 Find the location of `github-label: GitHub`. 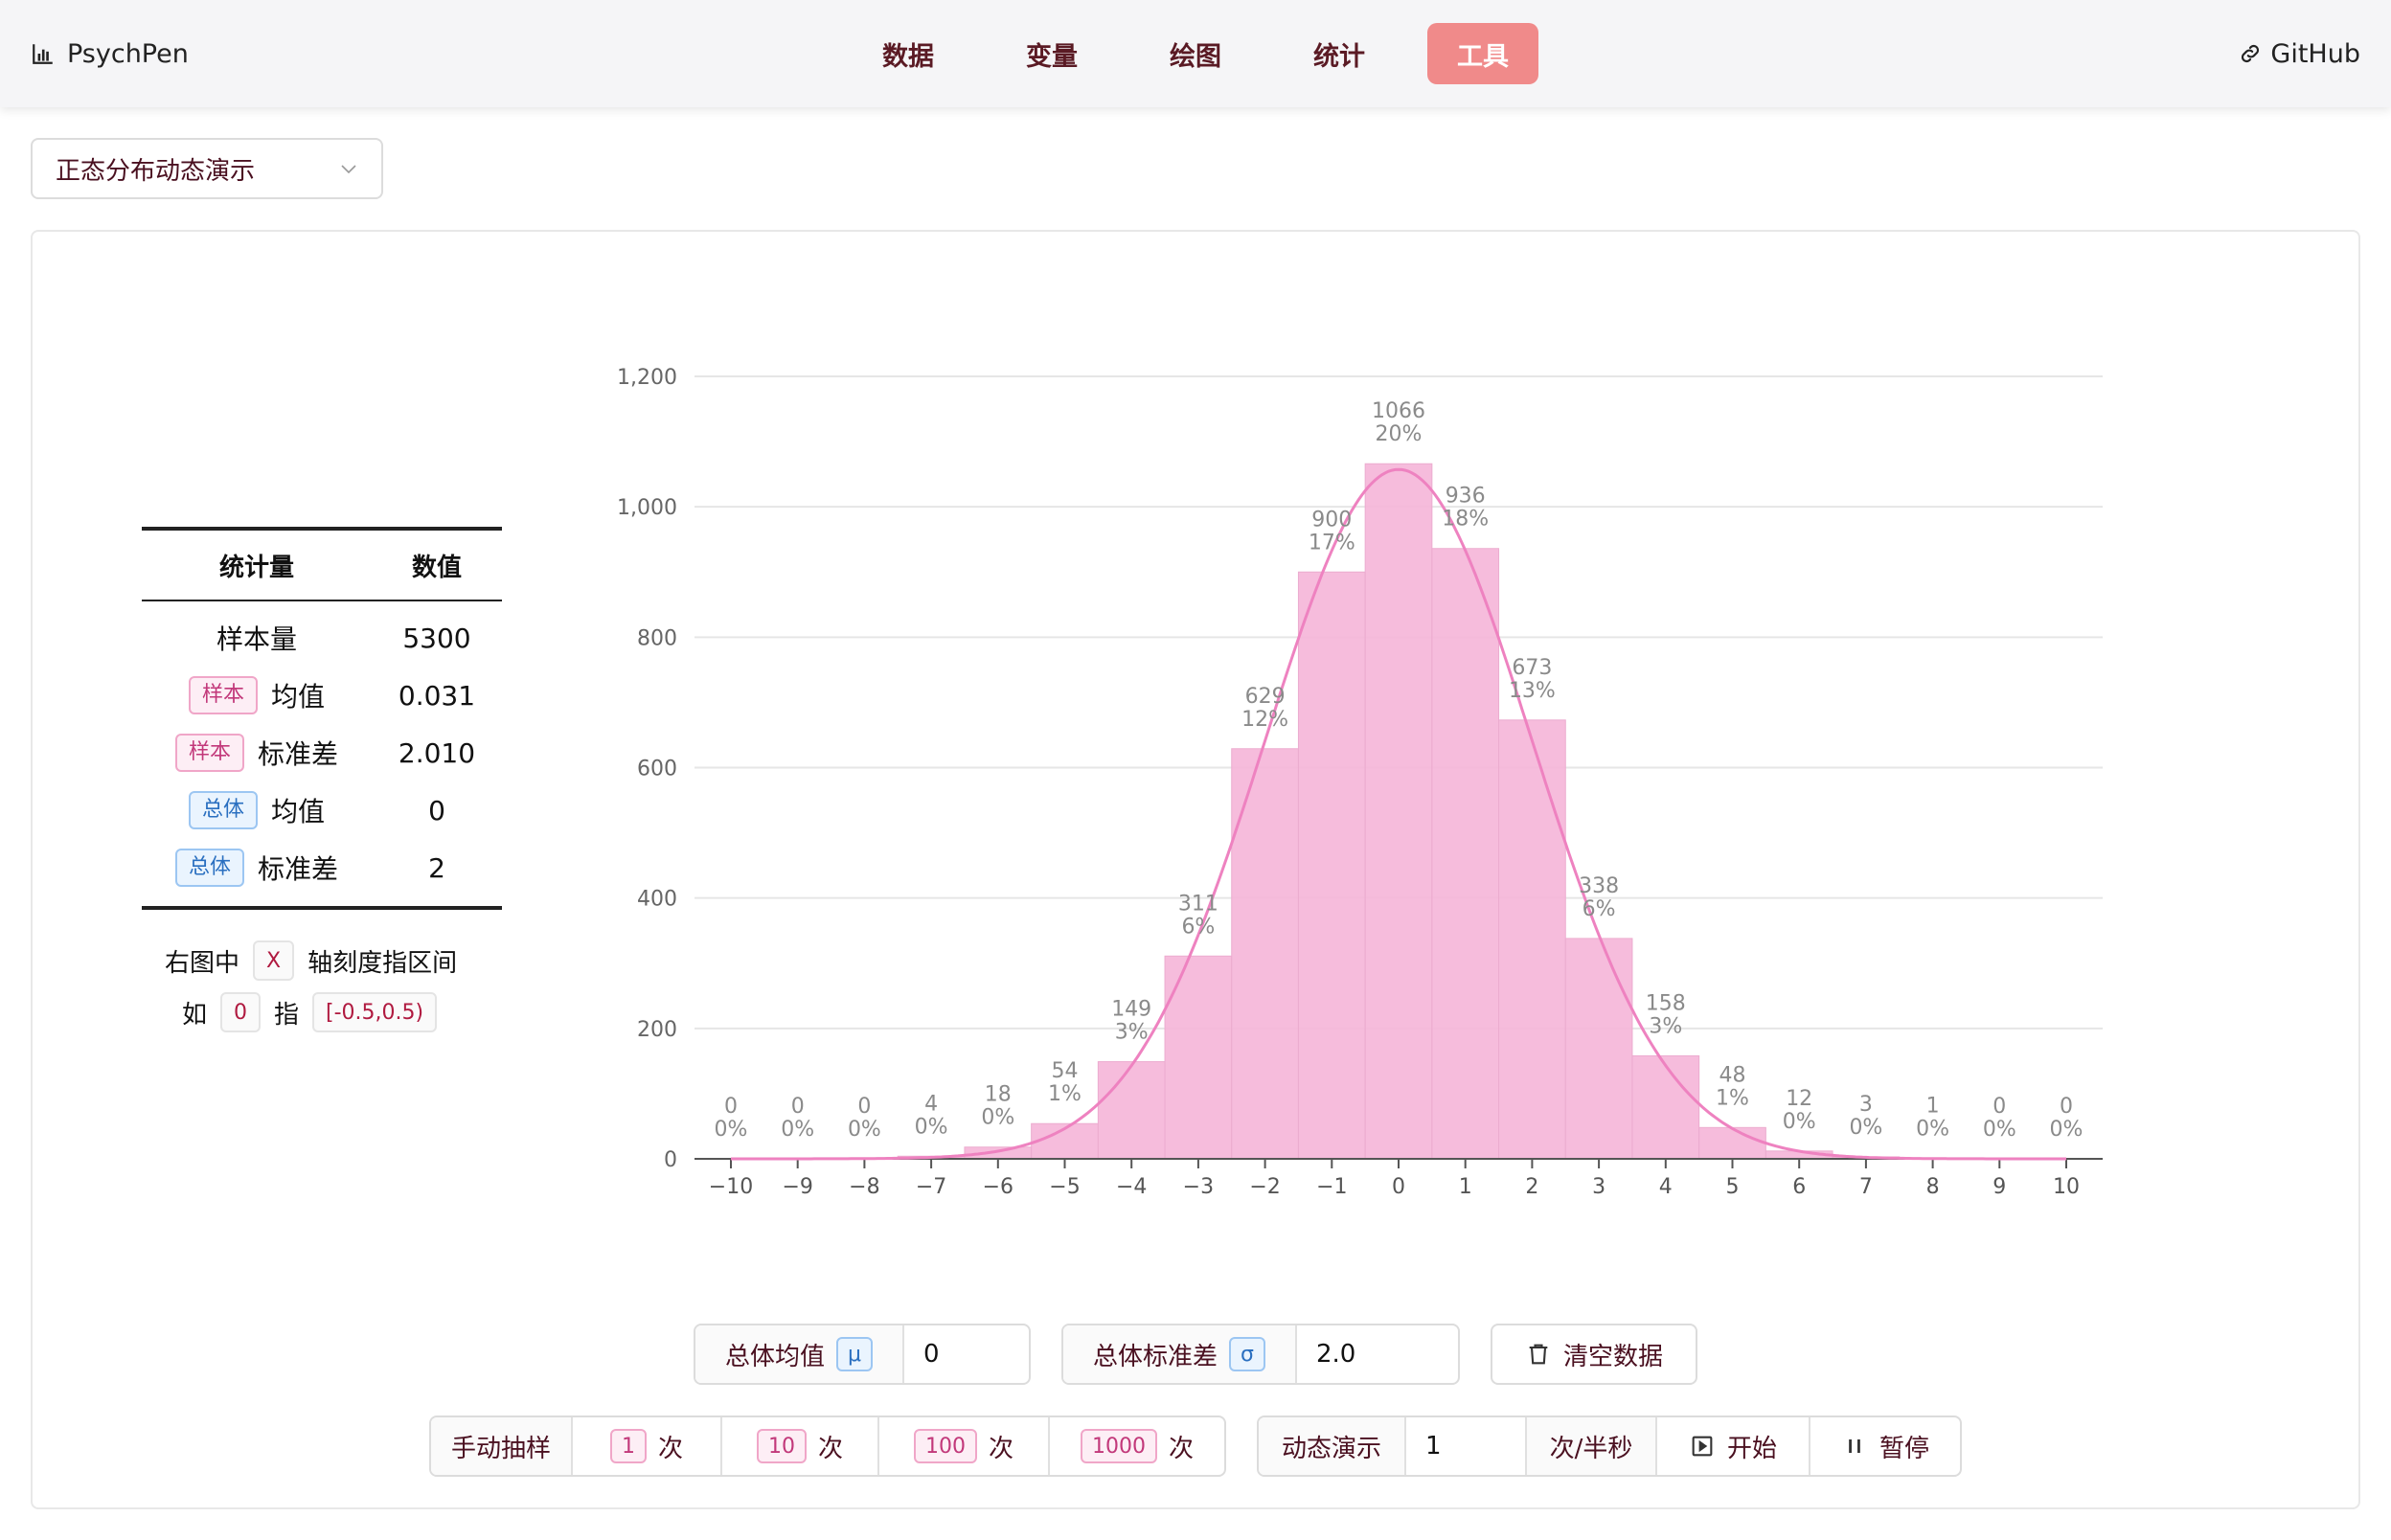

github-label: GitHub is located at coordinates (2315, 53).